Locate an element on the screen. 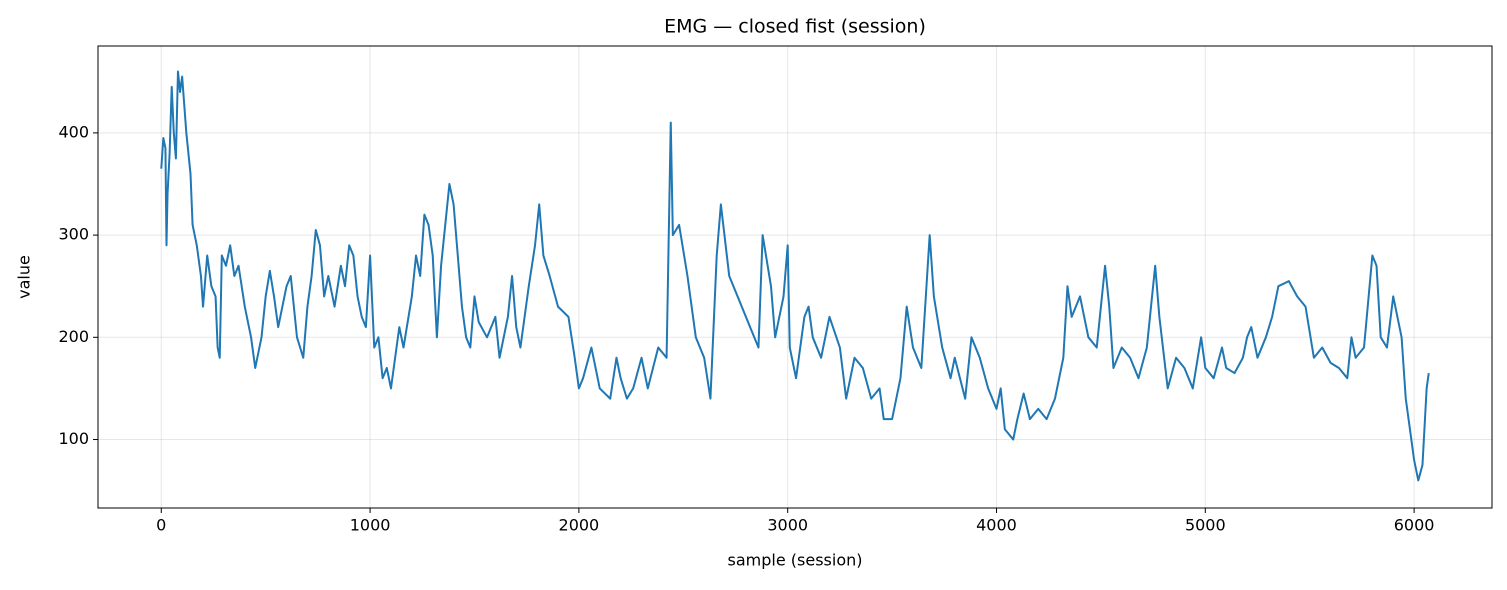  y-tick-label: 100 is located at coordinates (73, 438).